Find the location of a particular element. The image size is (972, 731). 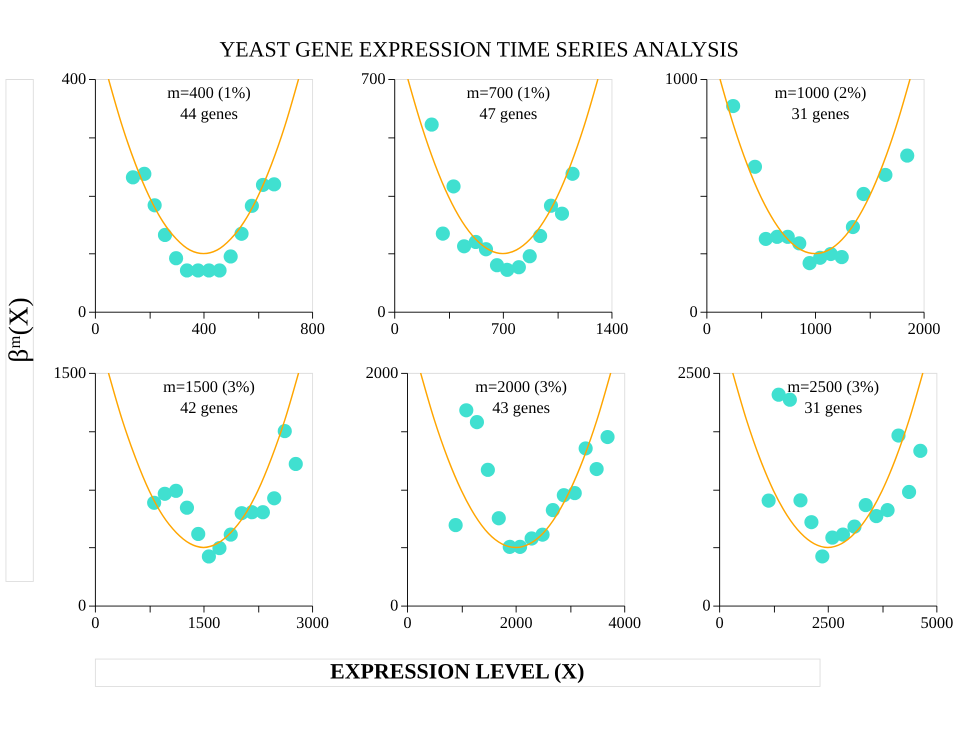

y-tick-label: 2000 is located at coordinates (382, 372).